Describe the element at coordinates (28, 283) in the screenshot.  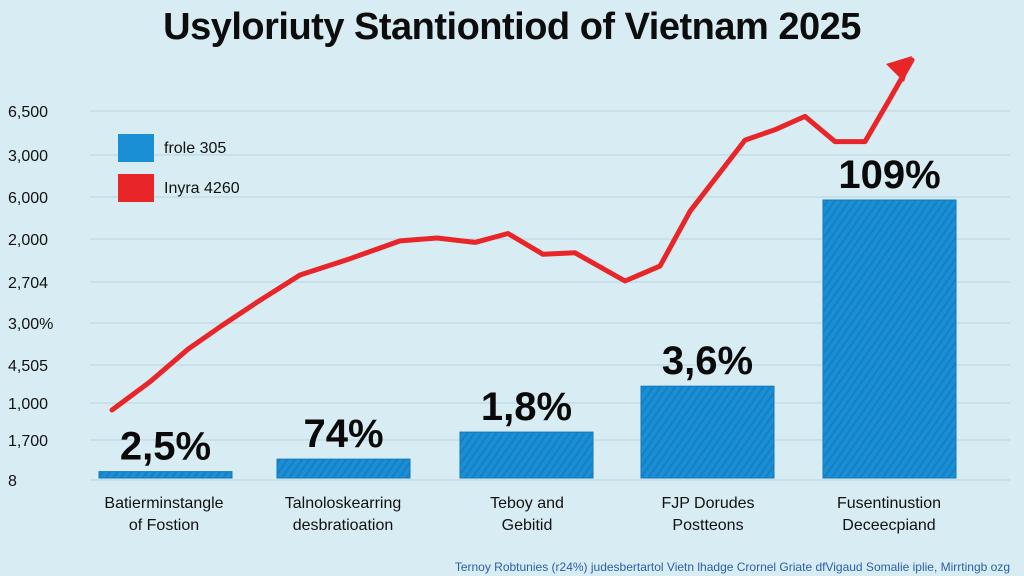
I see `y-tick-label: 2,704` at that location.